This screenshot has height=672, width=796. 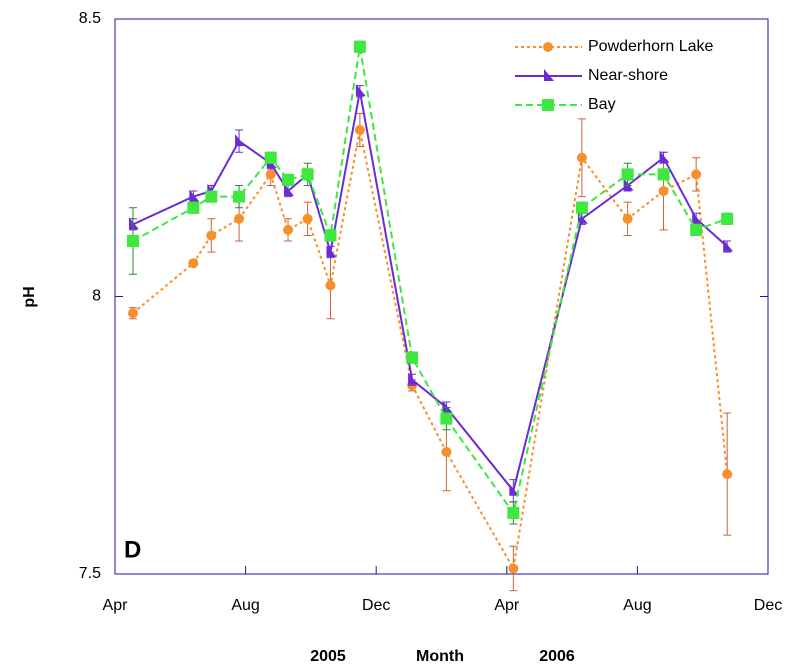 I want to click on legend-label: Powderhorn Lake, so click(x=651, y=46).